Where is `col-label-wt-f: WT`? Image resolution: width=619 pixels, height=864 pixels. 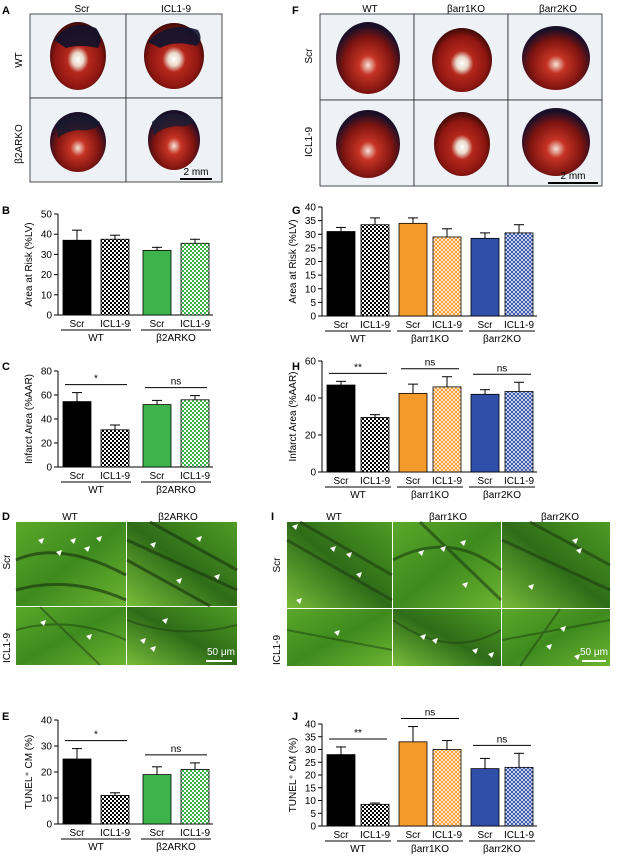 col-label-wt-f: WT is located at coordinates (370, 9).